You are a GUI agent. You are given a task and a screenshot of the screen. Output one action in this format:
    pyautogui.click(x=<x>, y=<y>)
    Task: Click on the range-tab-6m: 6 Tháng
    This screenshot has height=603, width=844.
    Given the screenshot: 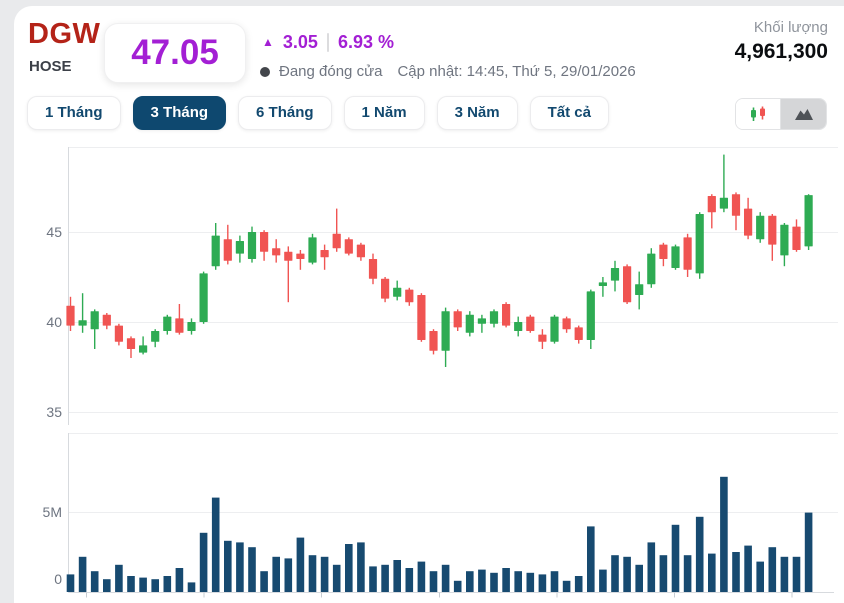 What is the action you would take?
    pyautogui.click(x=285, y=113)
    